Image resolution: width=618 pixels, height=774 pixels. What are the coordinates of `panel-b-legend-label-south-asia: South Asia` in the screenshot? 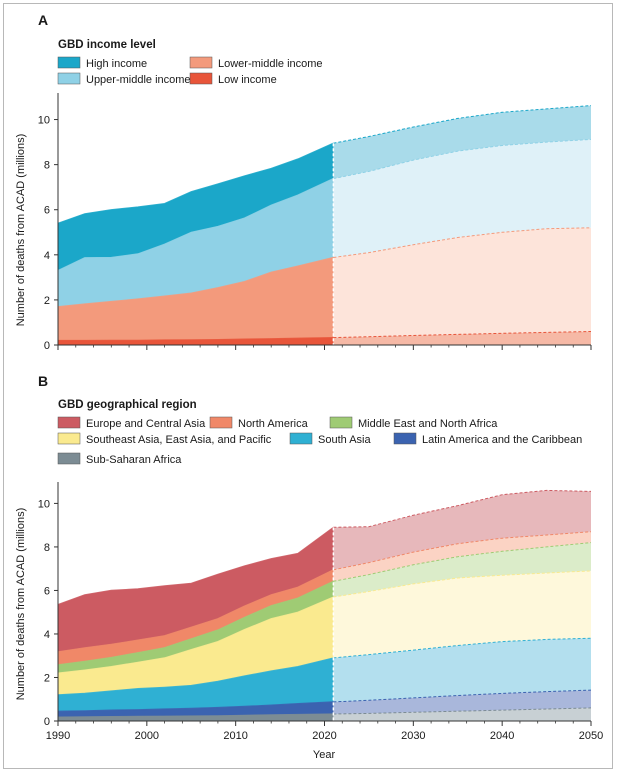 It's located at (344, 440).